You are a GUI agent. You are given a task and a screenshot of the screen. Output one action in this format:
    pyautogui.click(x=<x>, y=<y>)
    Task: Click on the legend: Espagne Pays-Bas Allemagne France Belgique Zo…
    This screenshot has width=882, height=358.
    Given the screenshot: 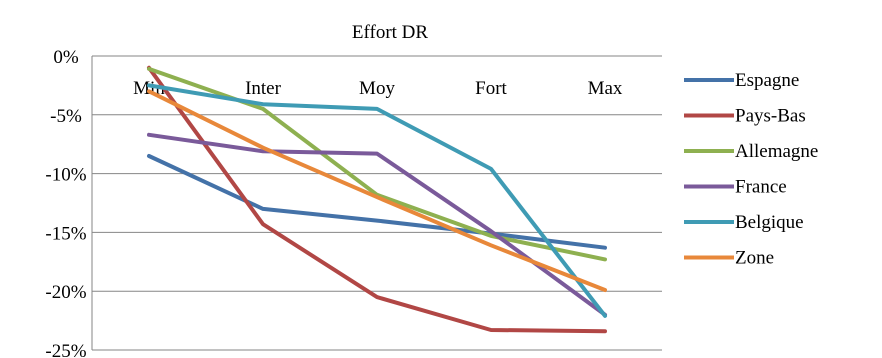 What is the action you would take?
    pyautogui.click(x=751, y=169)
    